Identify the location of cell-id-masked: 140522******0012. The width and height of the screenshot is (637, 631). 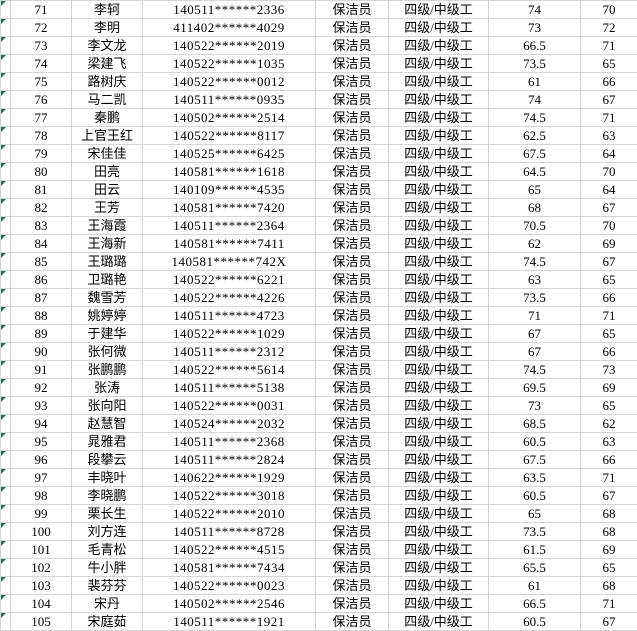
(229, 81).